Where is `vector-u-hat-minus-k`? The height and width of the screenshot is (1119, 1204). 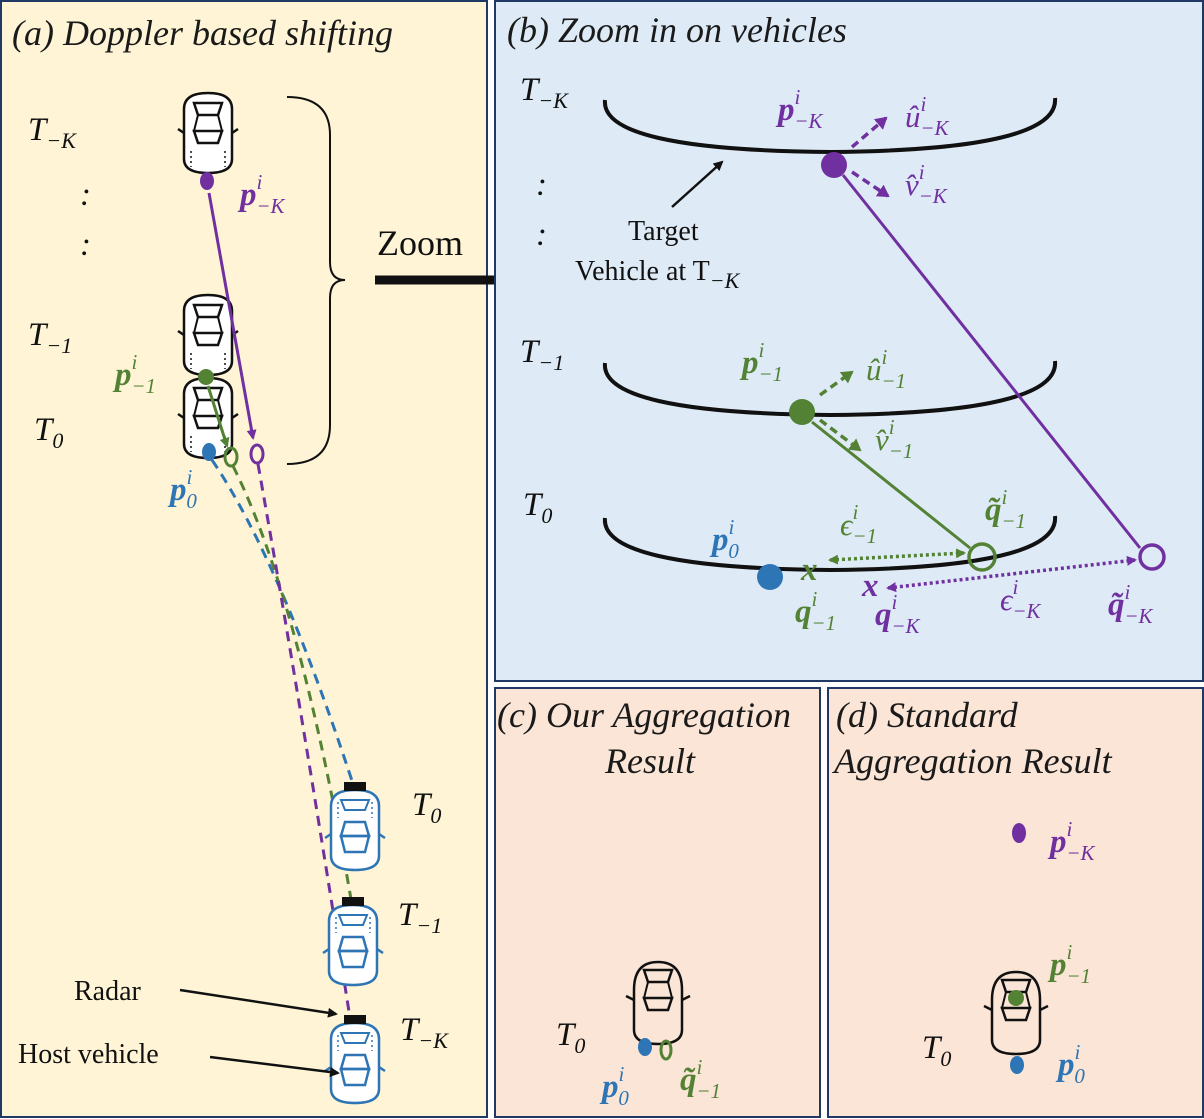
vector-u-hat-minus-k is located at coordinates (869, 132).